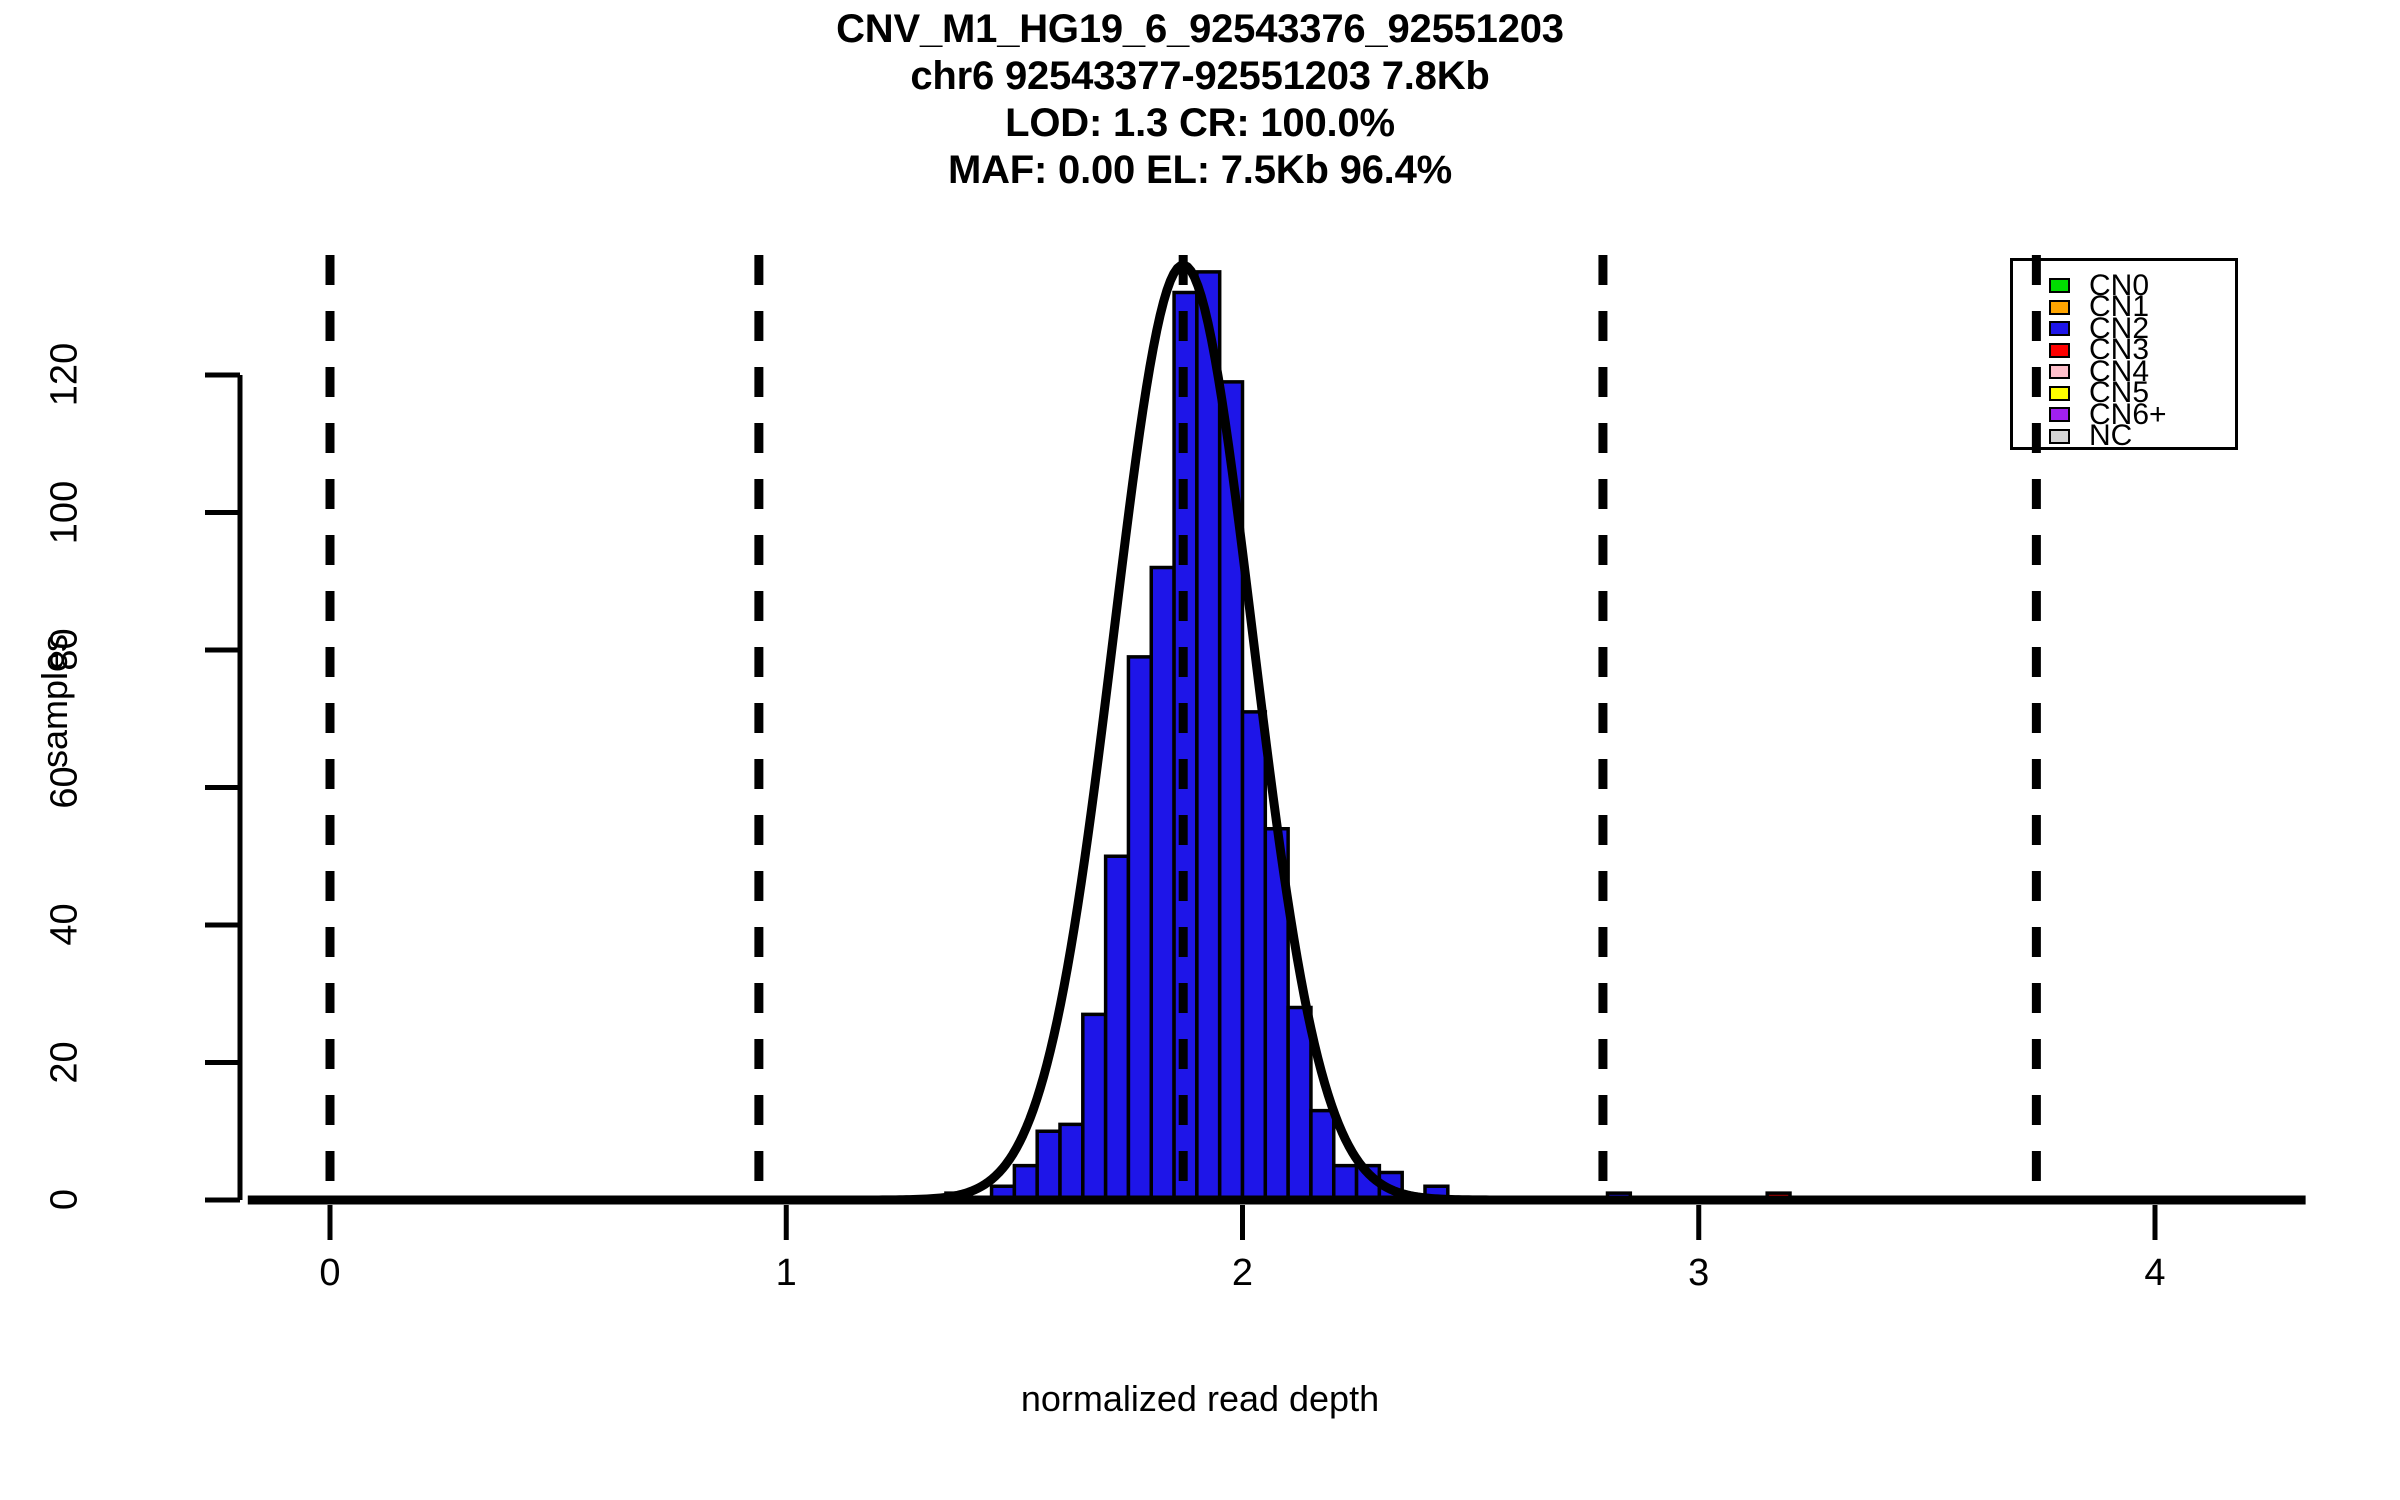 The image size is (2400, 1500). I want to click on y-tick-label: 120, so click(64, 374).